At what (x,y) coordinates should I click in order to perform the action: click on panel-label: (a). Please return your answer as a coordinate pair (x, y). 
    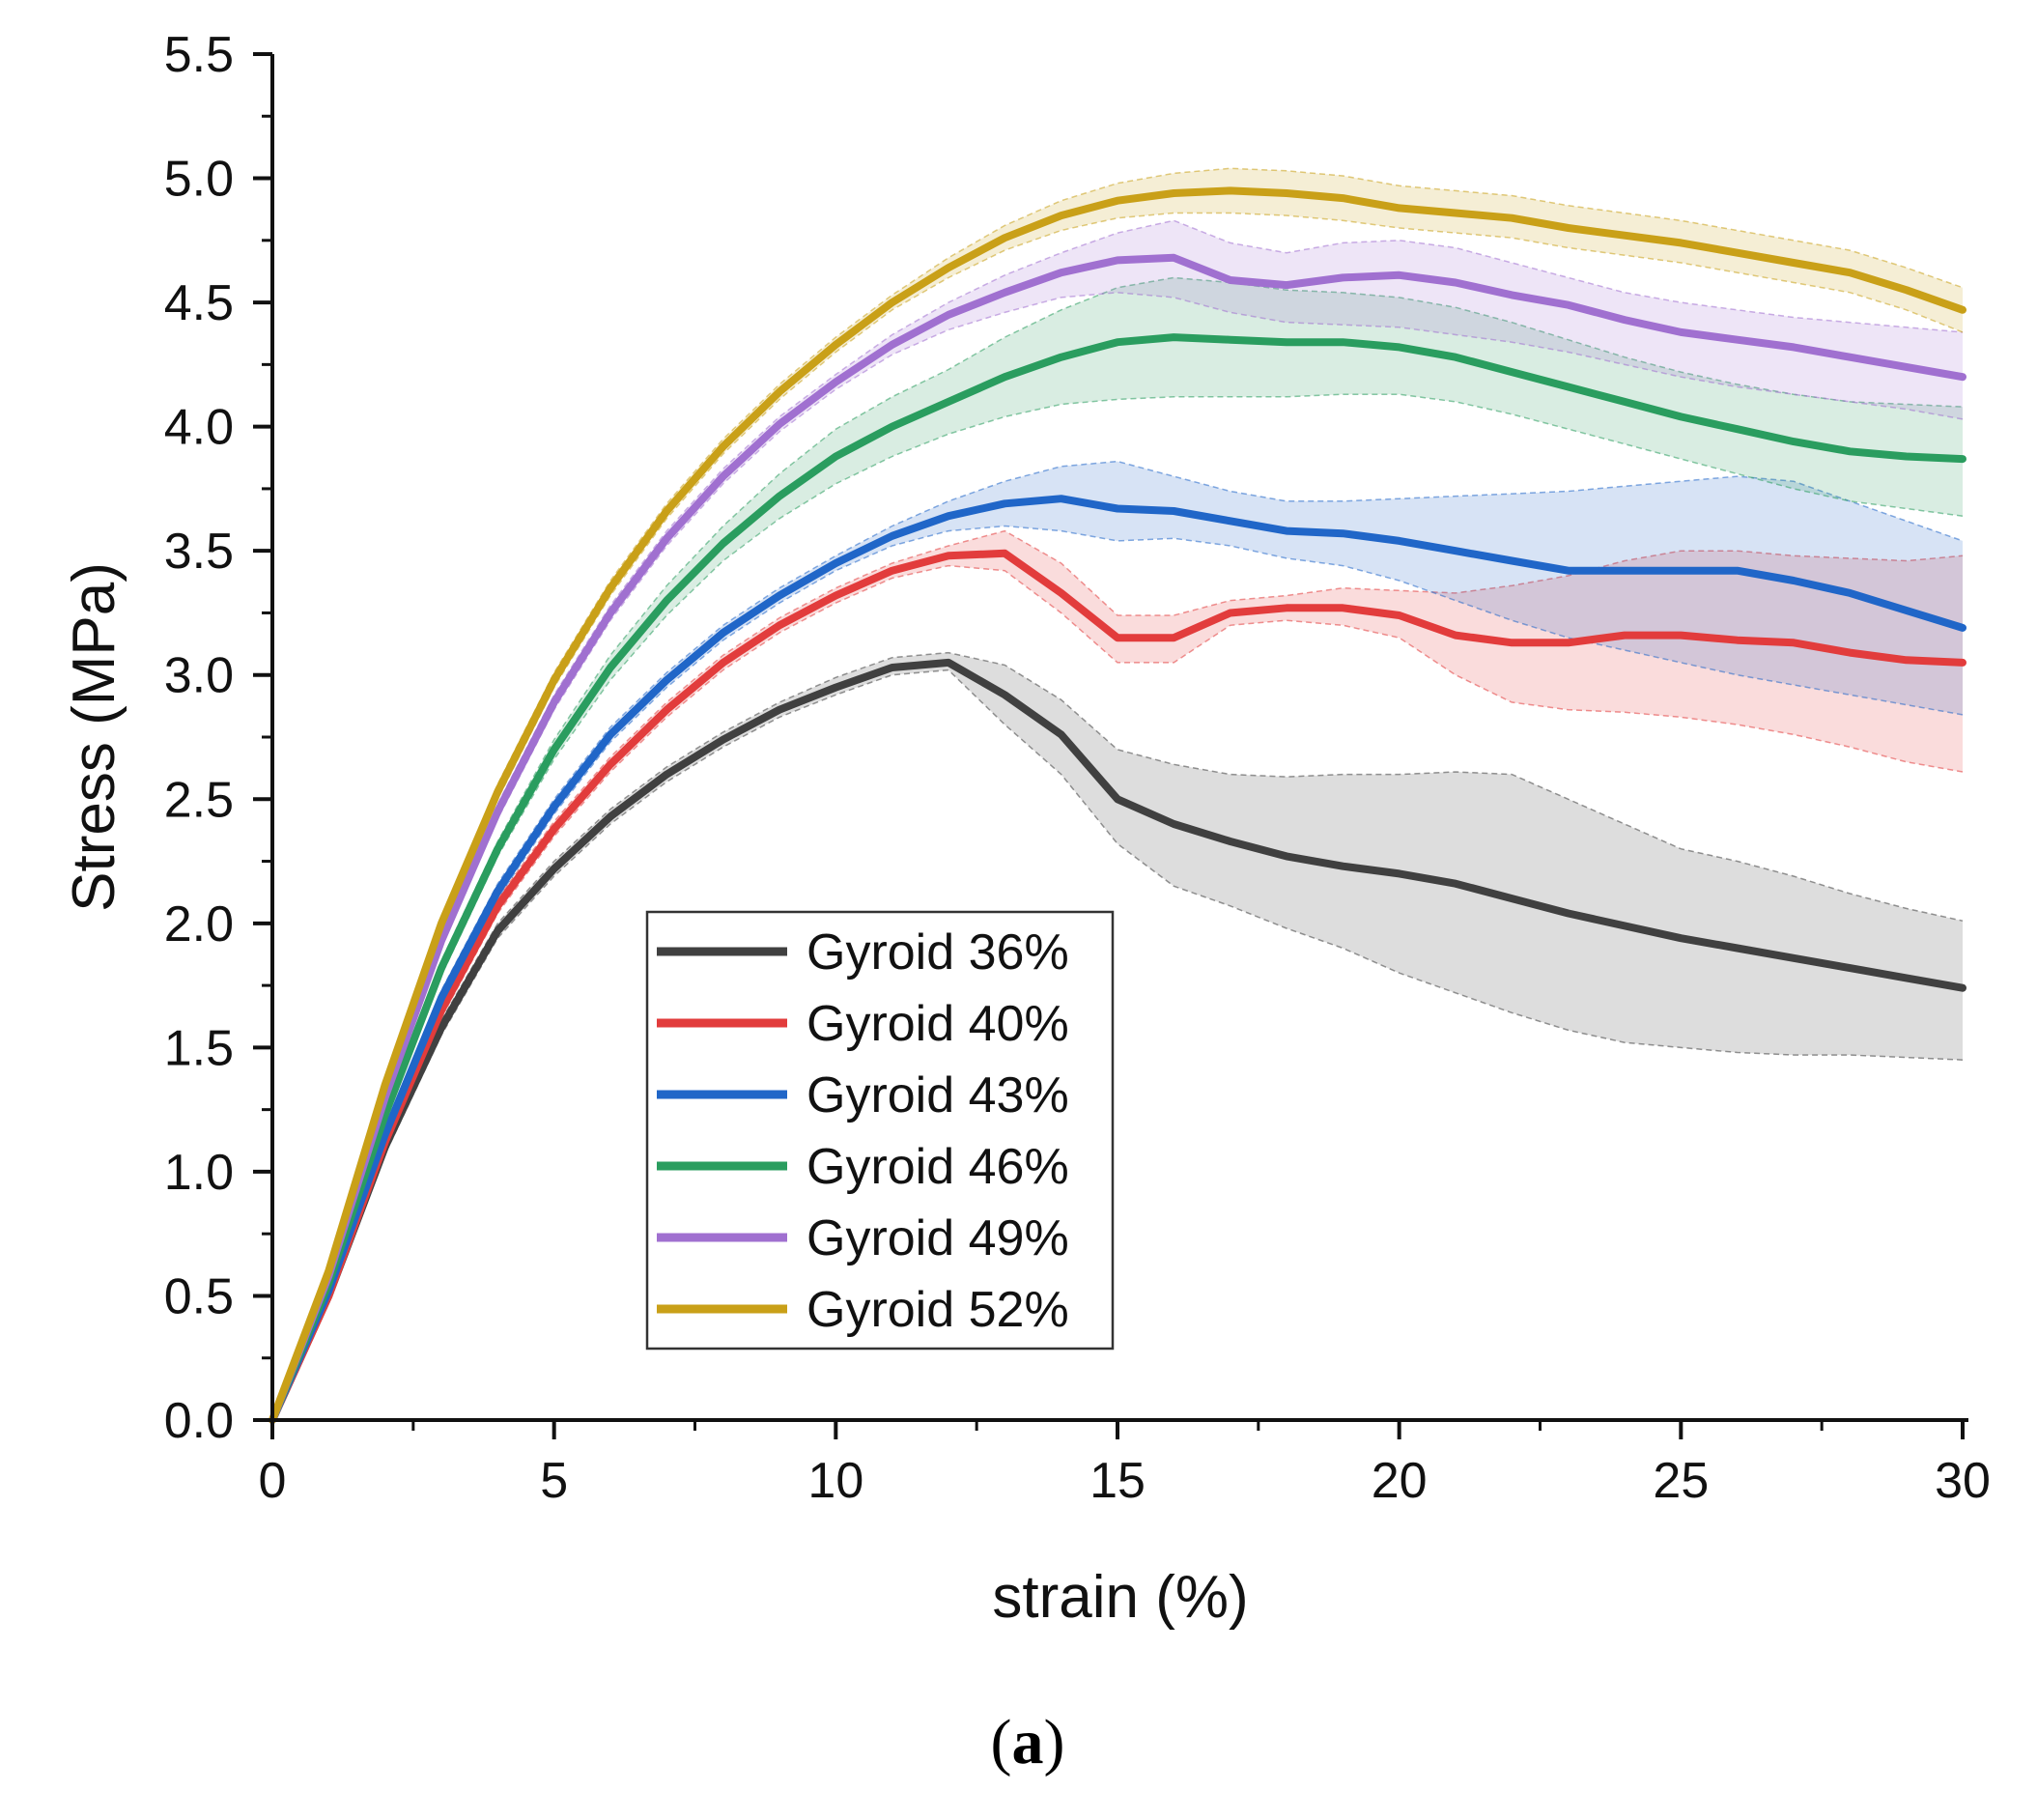
    Looking at the image, I should click on (1028, 1742).